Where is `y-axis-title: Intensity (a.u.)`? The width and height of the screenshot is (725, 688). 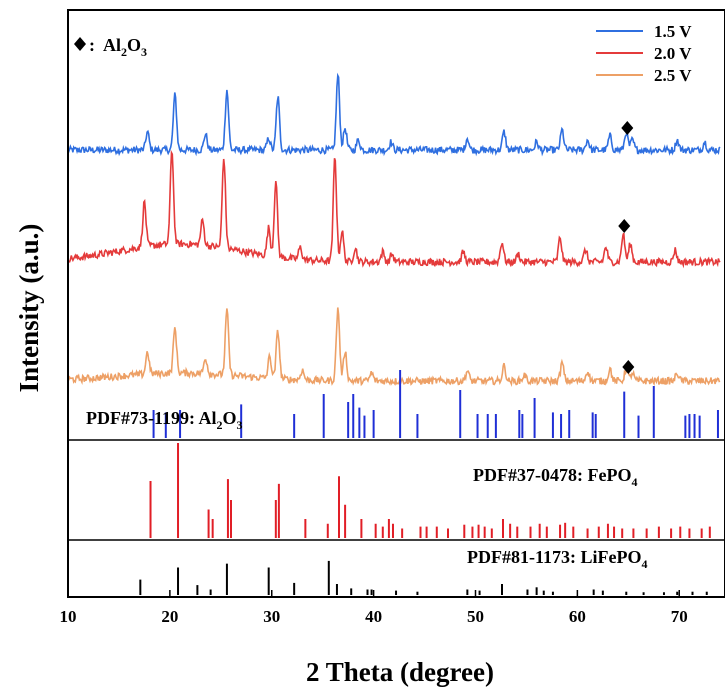
y-axis-title: Intensity (a.u.) is located at coordinates (29, 308).